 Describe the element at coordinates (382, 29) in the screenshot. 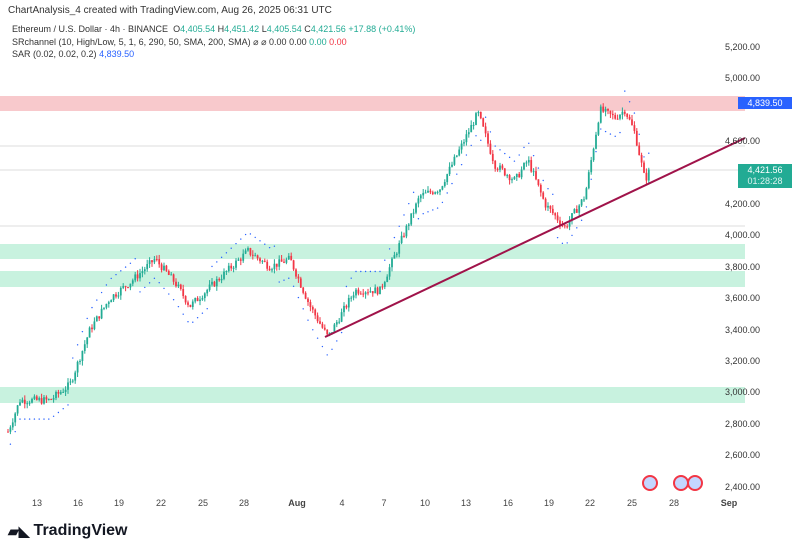

I see `change-value: +17.88 (+0.41%)` at that location.